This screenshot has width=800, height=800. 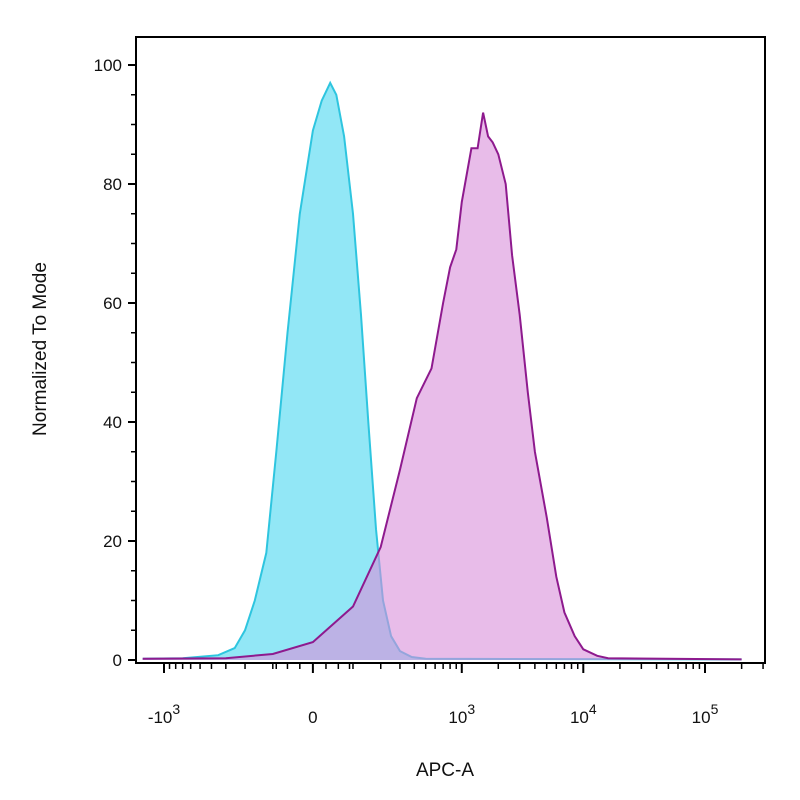 I want to click on x-tick-label: 10³, so click(x=461, y=714).